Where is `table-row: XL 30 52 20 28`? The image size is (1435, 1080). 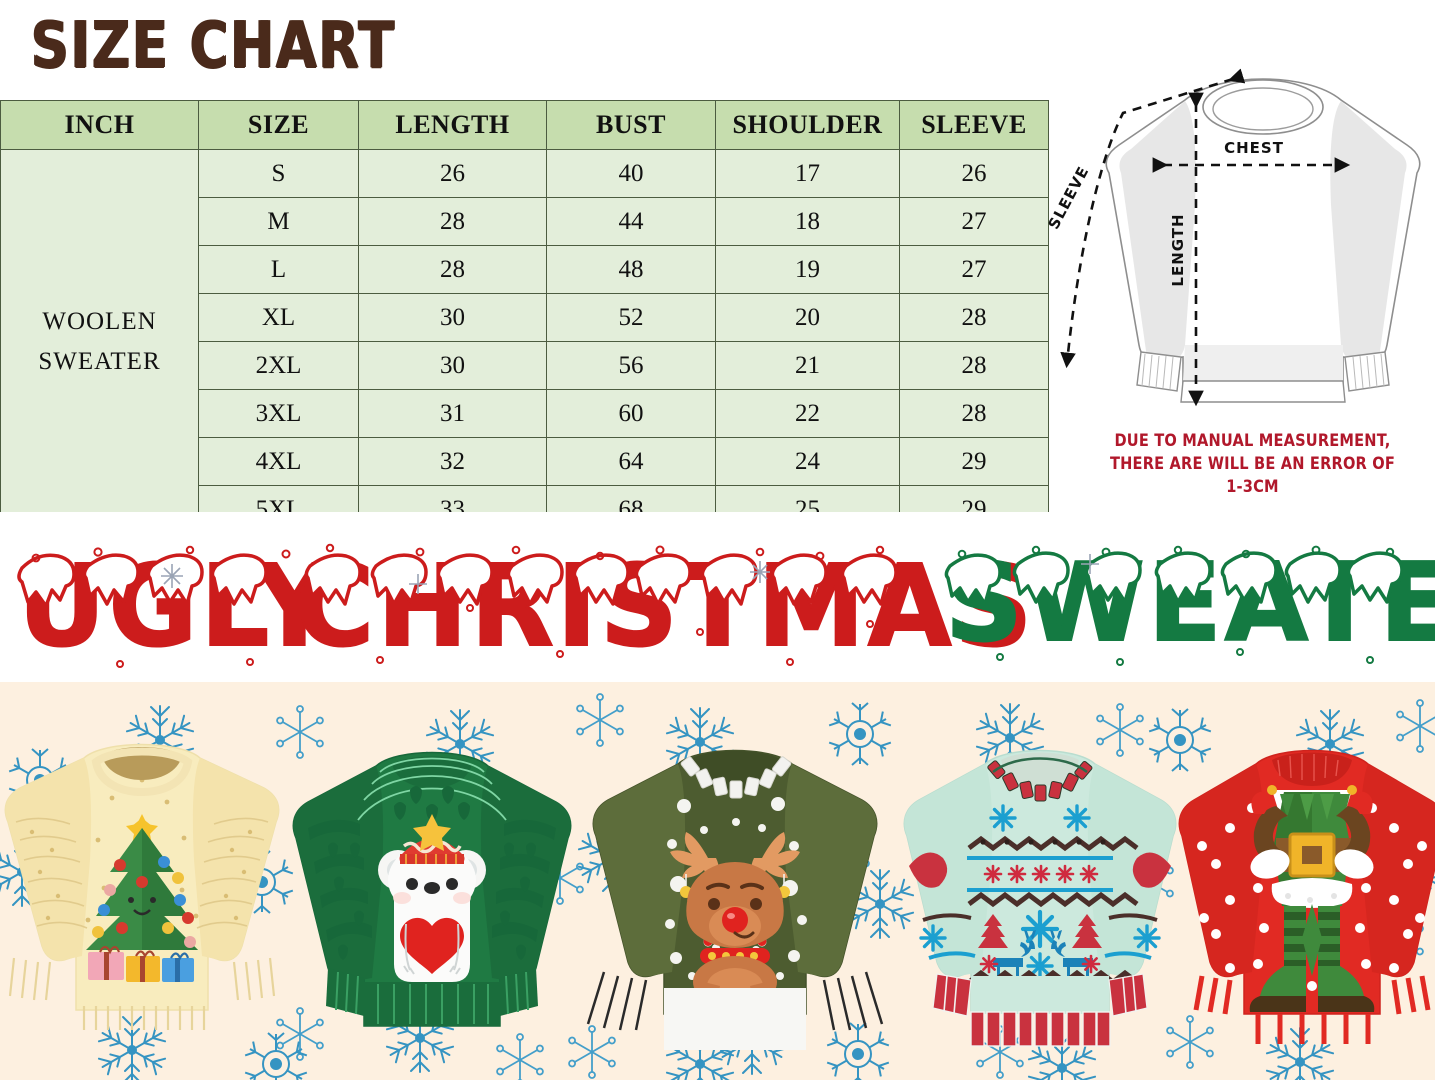 table-row: XL 30 52 20 28 is located at coordinates (525, 317).